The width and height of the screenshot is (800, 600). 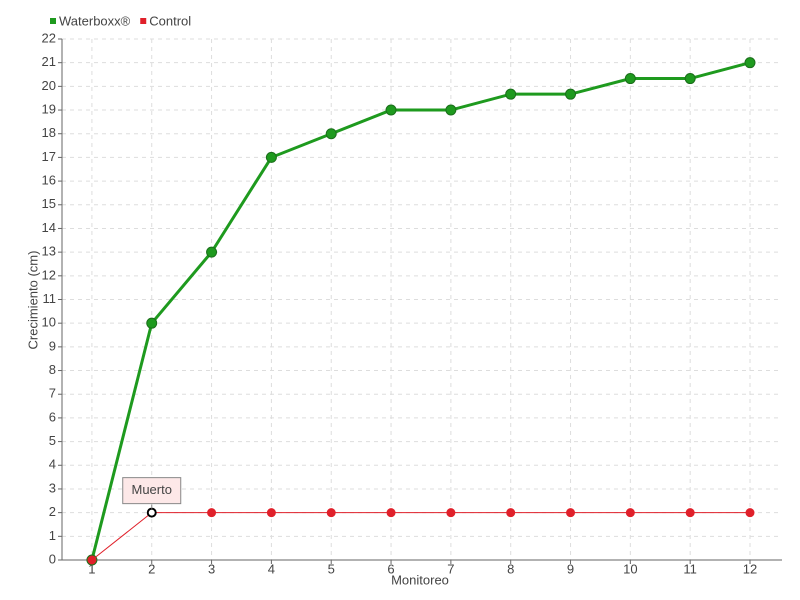 I want to click on y-tick-label: 16, so click(x=49, y=180).